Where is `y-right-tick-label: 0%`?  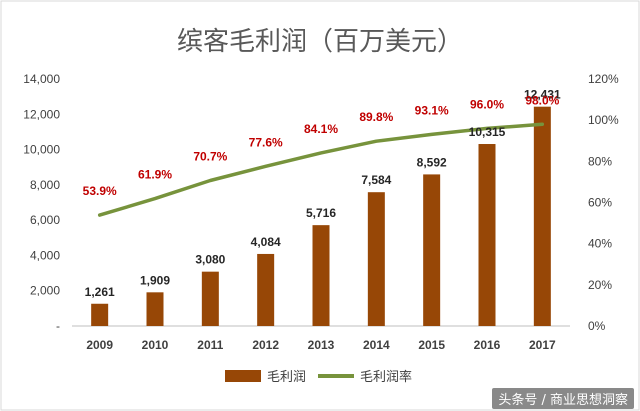
y-right-tick-label: 0% is located at coordinates (597, 326).